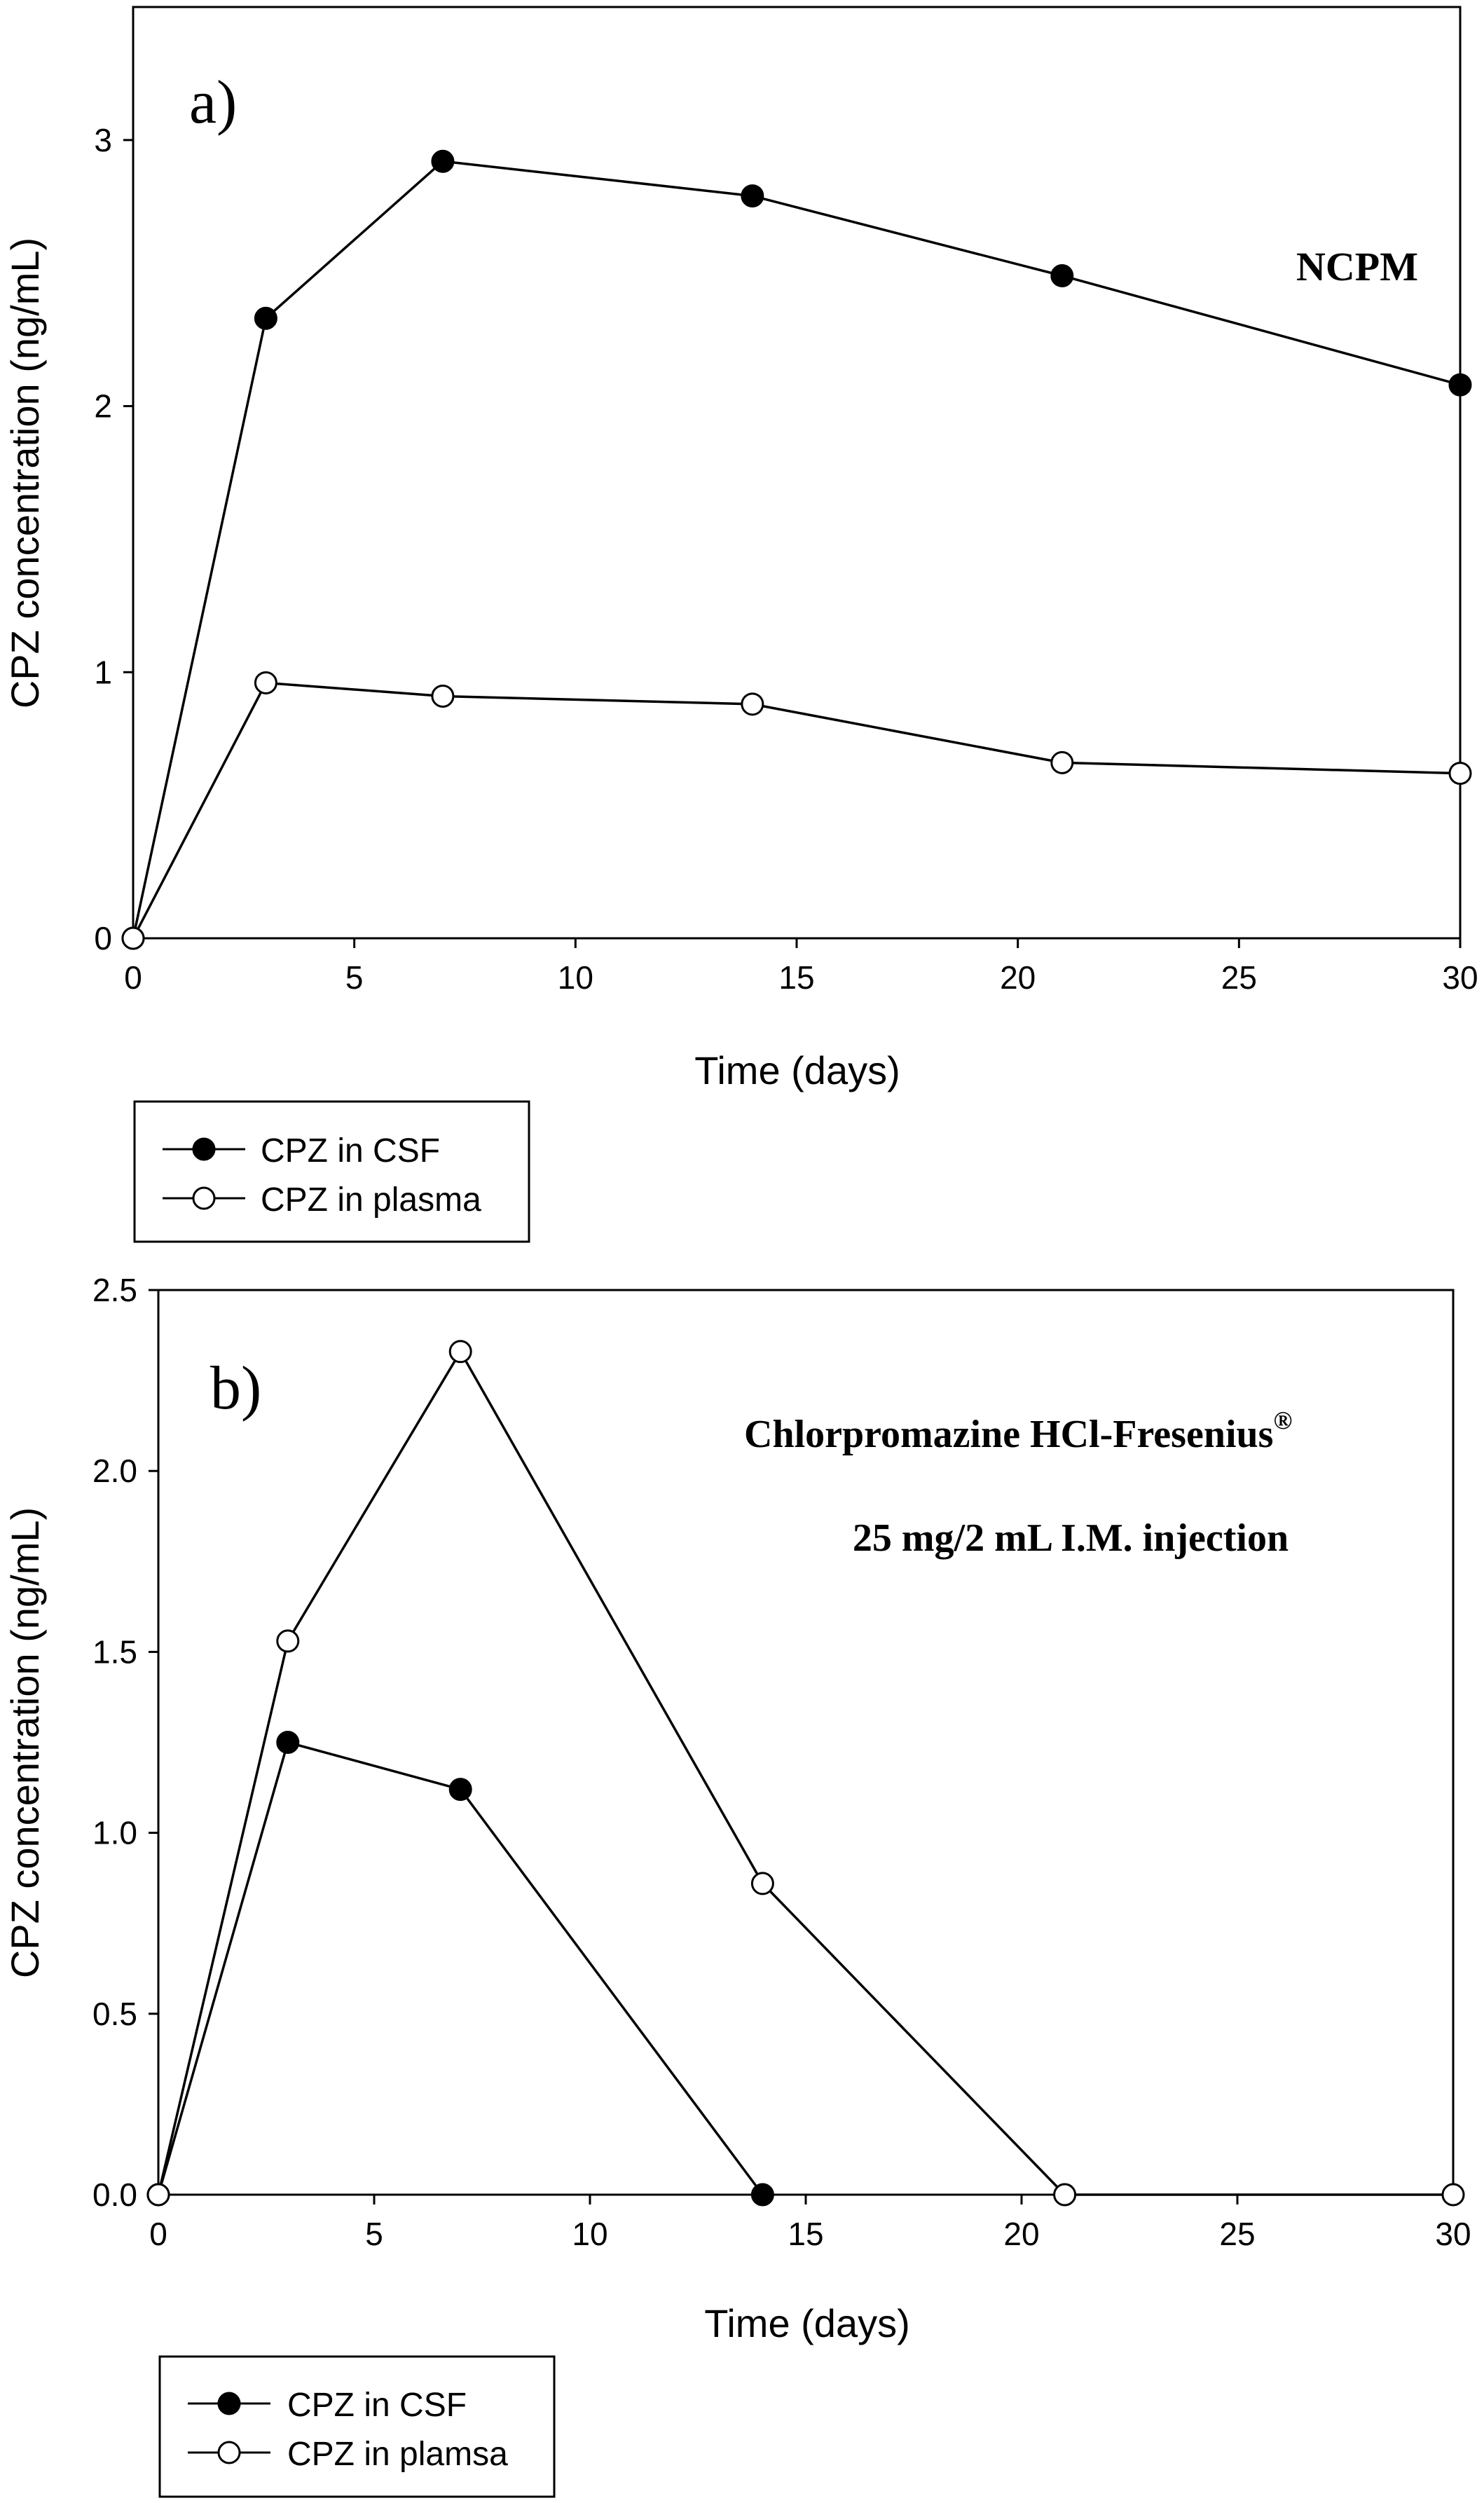 This screenshot has height=2503, width=1484. I want to click on legend-label-plasma-a: CPZ in plasma, so click(371, 1200).